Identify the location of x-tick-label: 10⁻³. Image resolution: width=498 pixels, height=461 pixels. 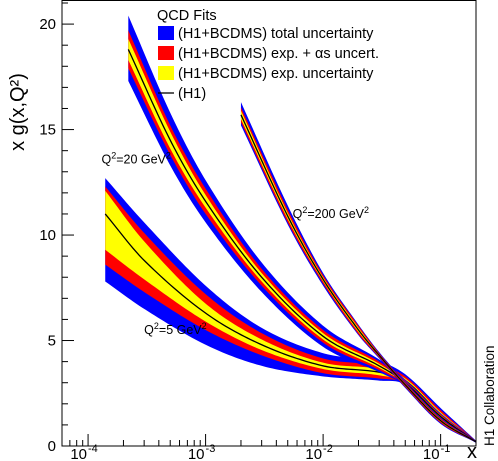
(201, 452).